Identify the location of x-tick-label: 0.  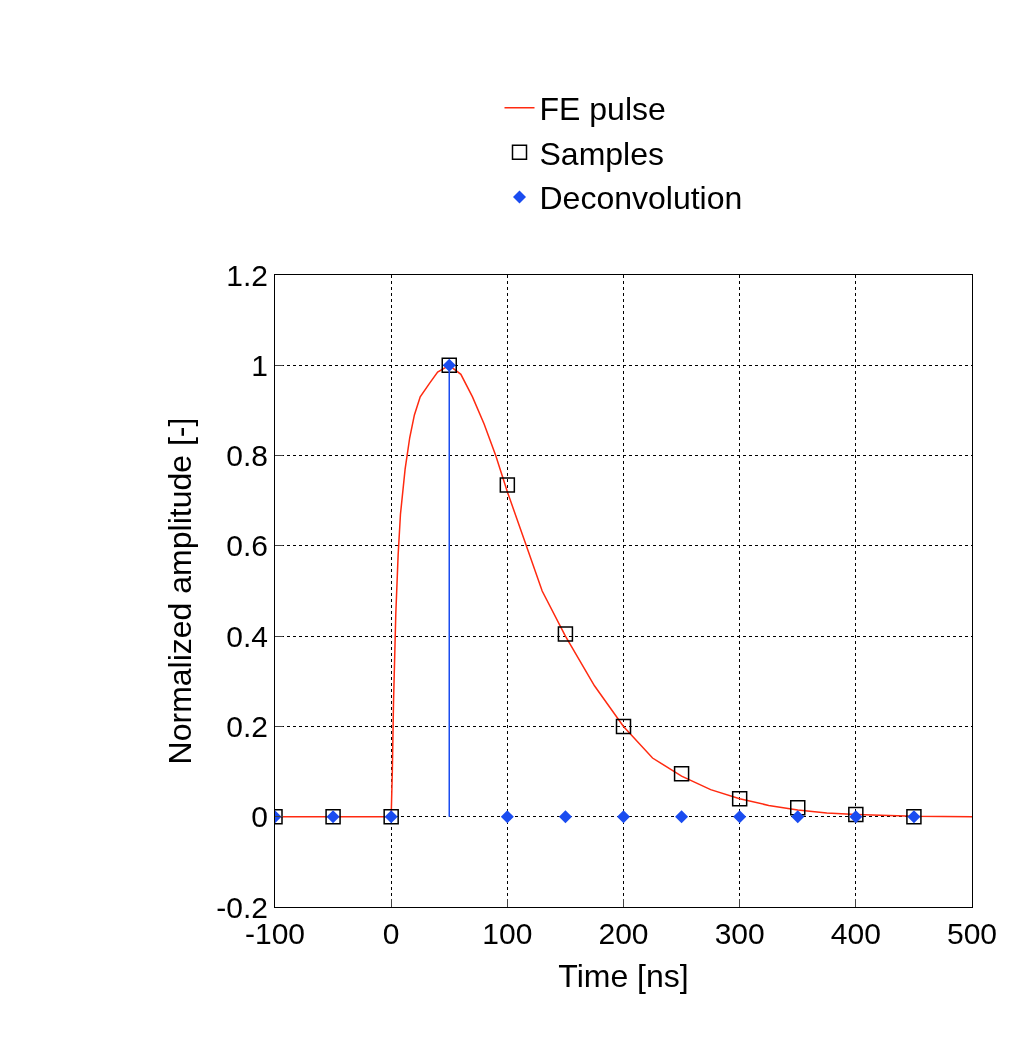
(391, 933).